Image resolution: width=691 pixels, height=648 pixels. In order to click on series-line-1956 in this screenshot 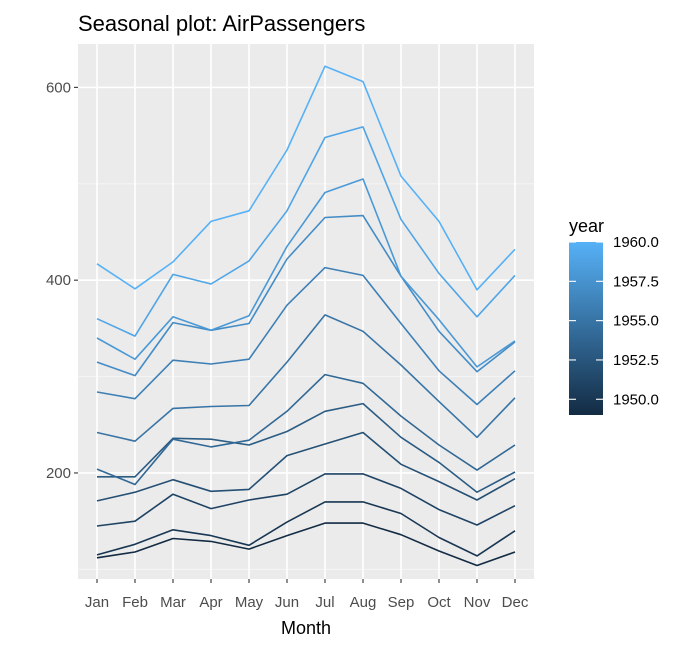, I will do `click(306, 336)`.